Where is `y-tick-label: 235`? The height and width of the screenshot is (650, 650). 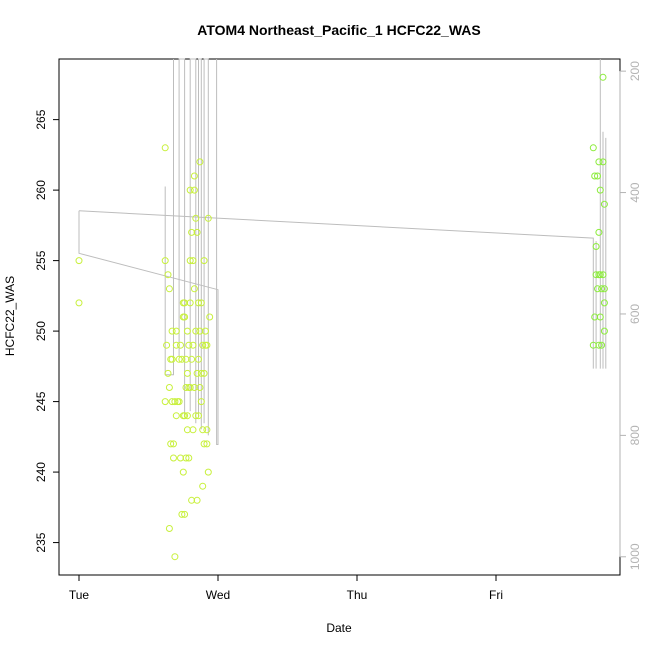 y-tick-label: 235 is located at coordinates (41, 542).